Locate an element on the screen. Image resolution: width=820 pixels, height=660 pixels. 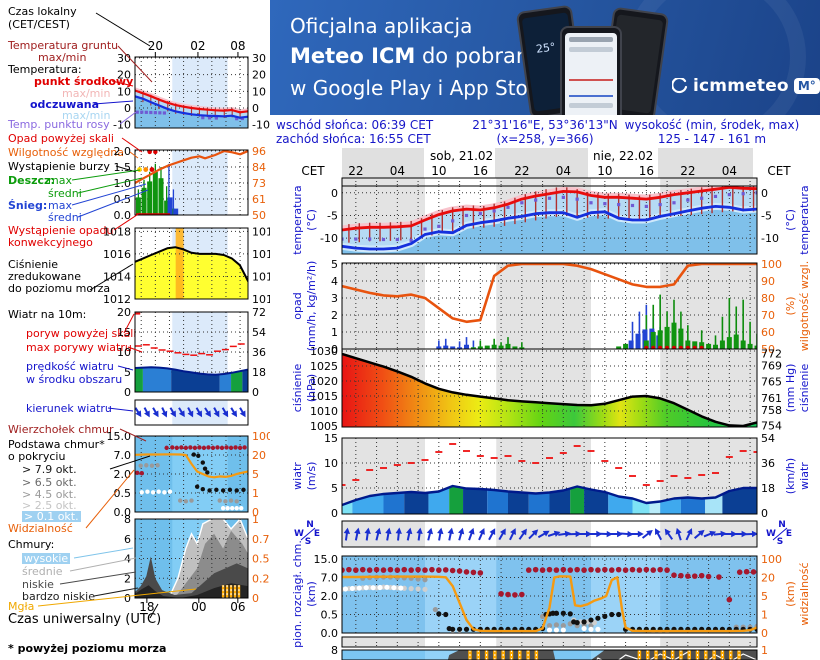
axis-title: (hPa) is located at coordinates (311, 388).